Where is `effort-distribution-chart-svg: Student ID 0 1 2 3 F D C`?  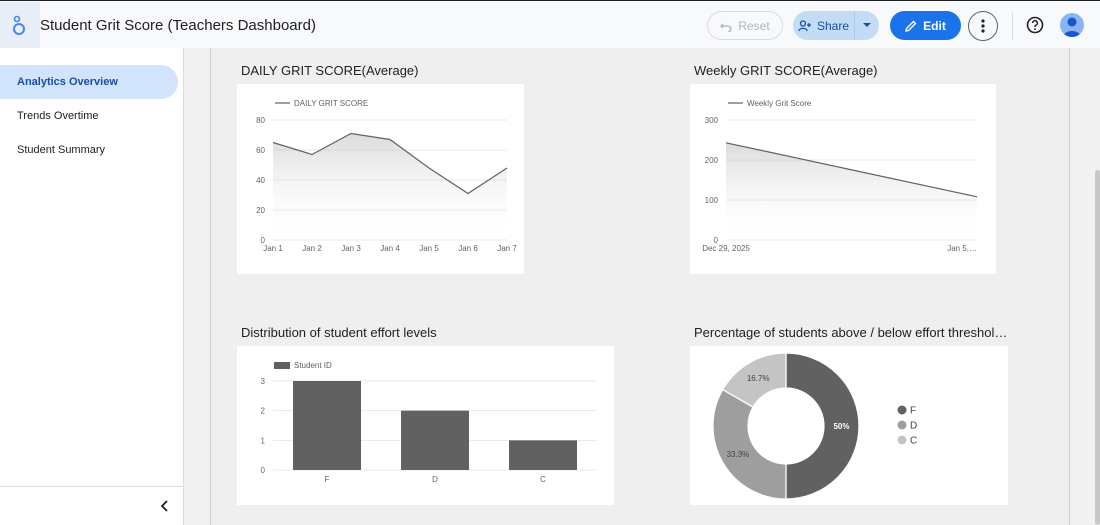 effort-distribution-chart-svg: Student ID 0 1 2 3 F D C is located at coordinates (429, 422).